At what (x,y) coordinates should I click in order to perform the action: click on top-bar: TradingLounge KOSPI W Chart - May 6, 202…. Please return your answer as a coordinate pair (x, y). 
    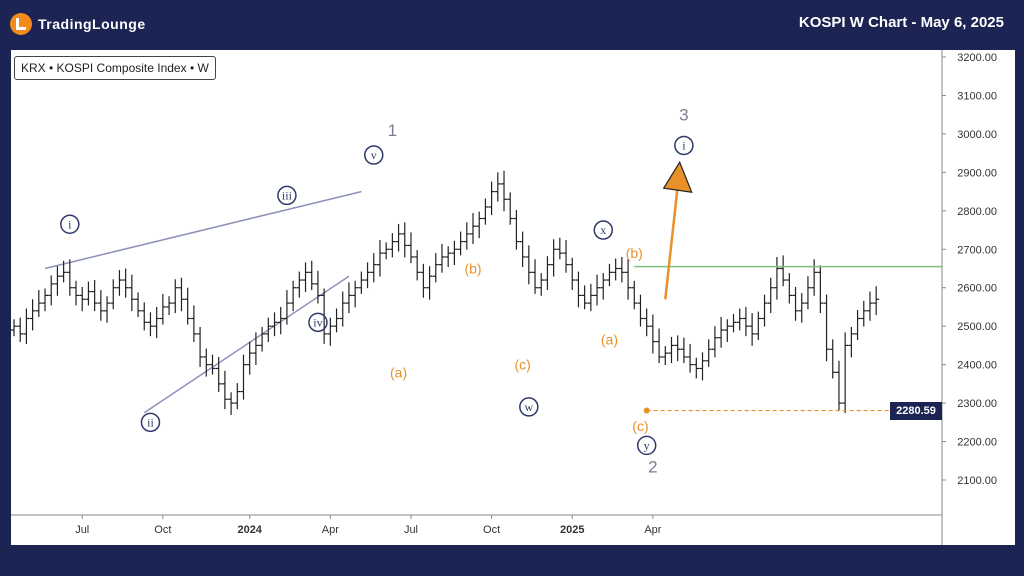
    Looking at the image, I should click on (512, 24).